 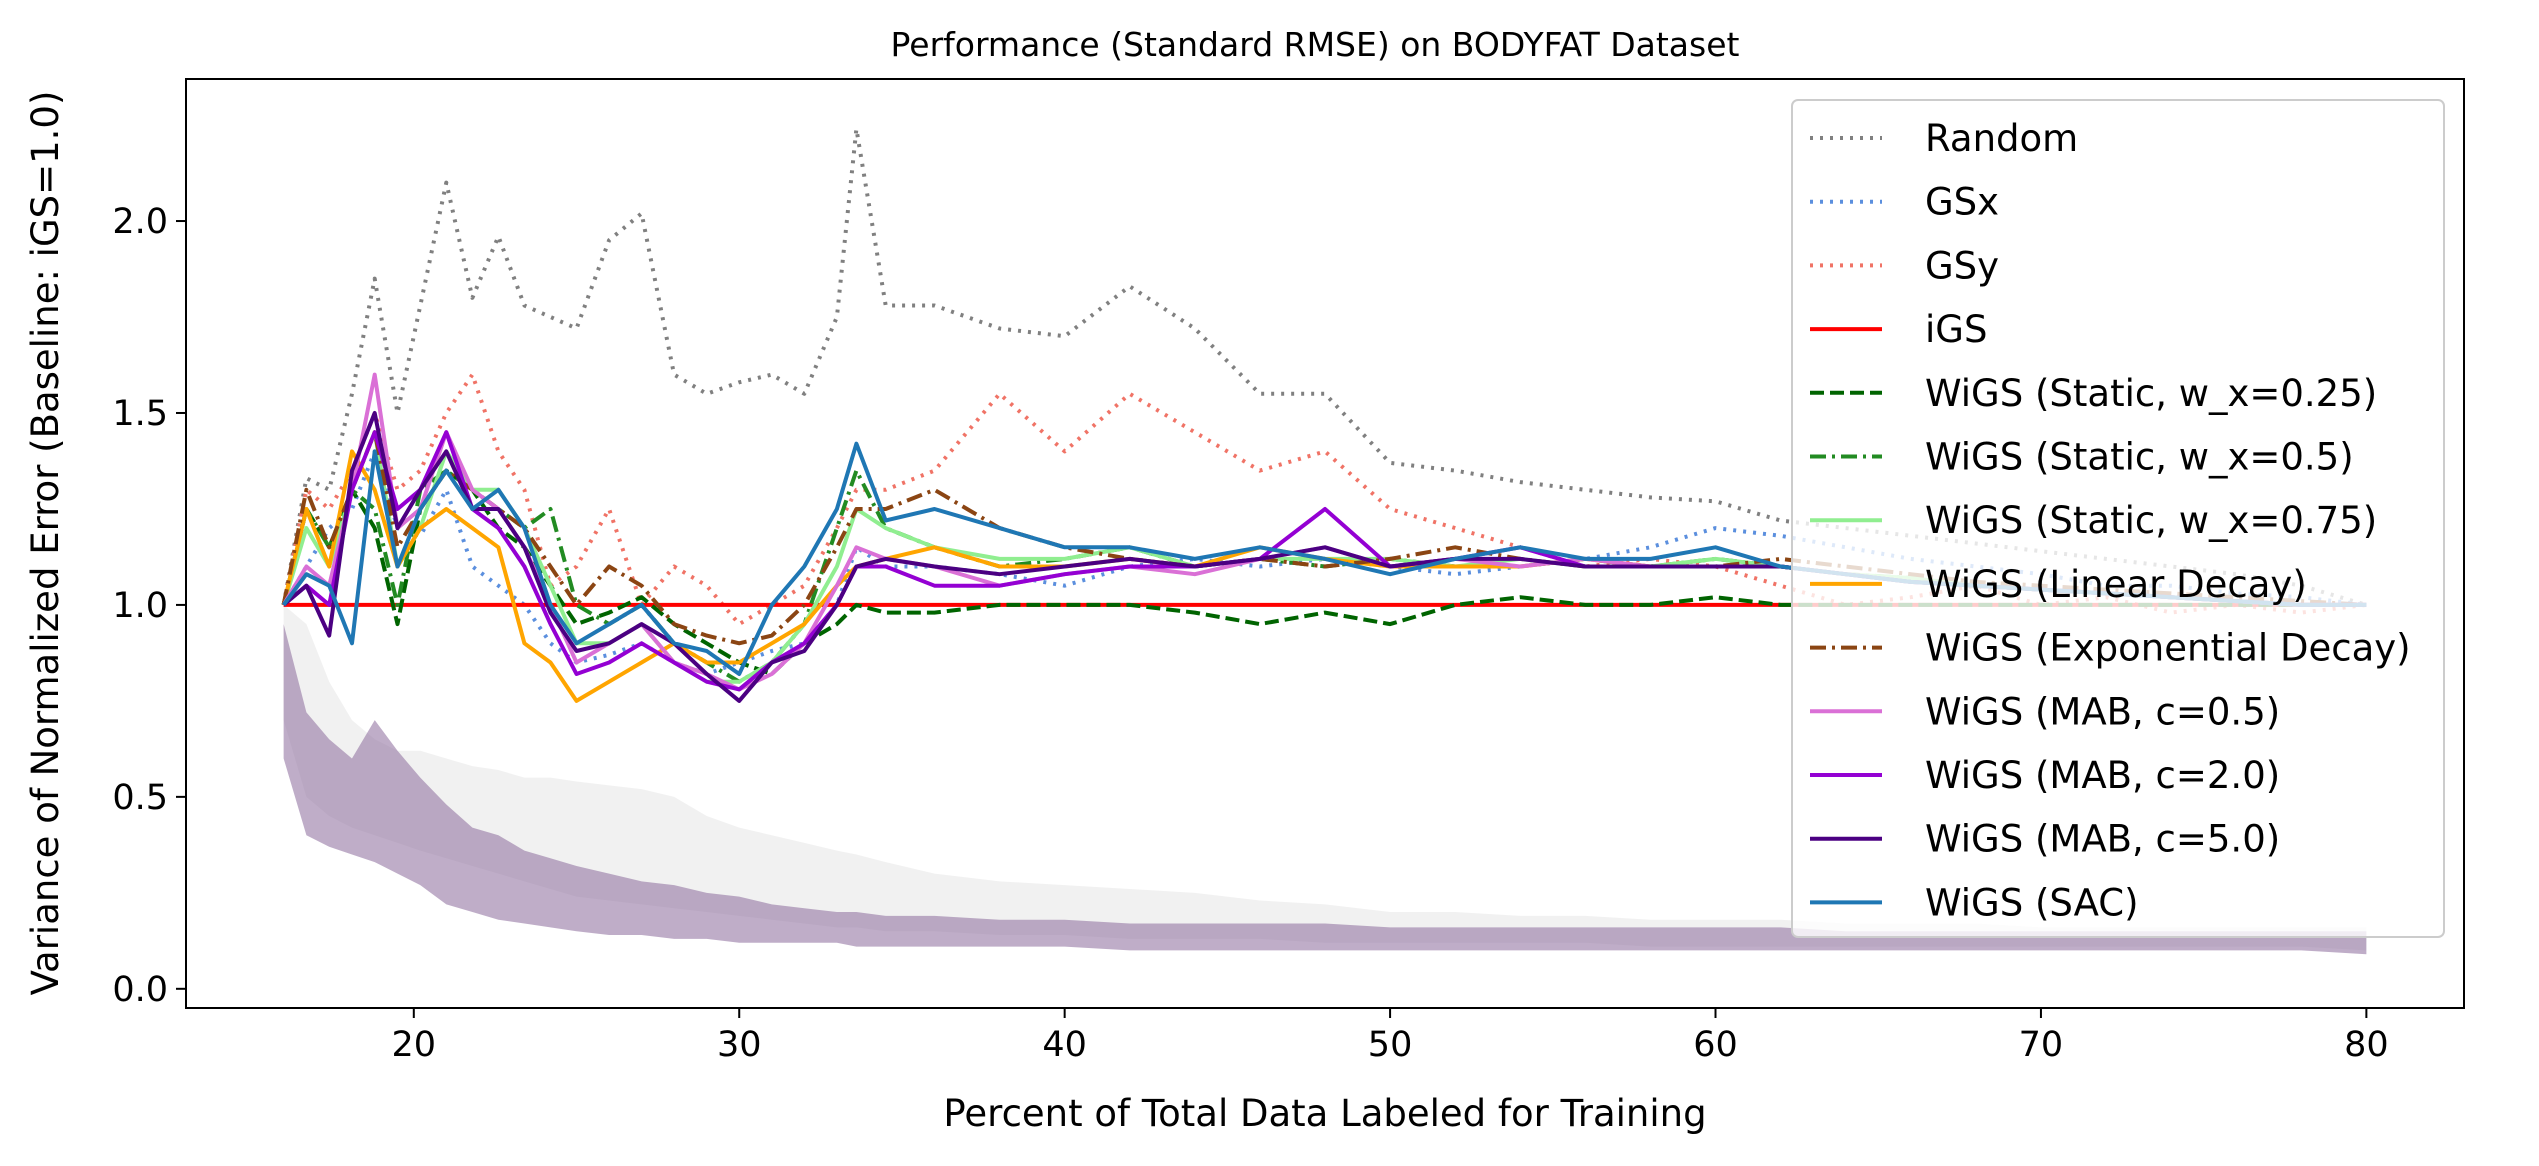 I want to click on y-tick-label: 2.0, so click(x=140, y=222).